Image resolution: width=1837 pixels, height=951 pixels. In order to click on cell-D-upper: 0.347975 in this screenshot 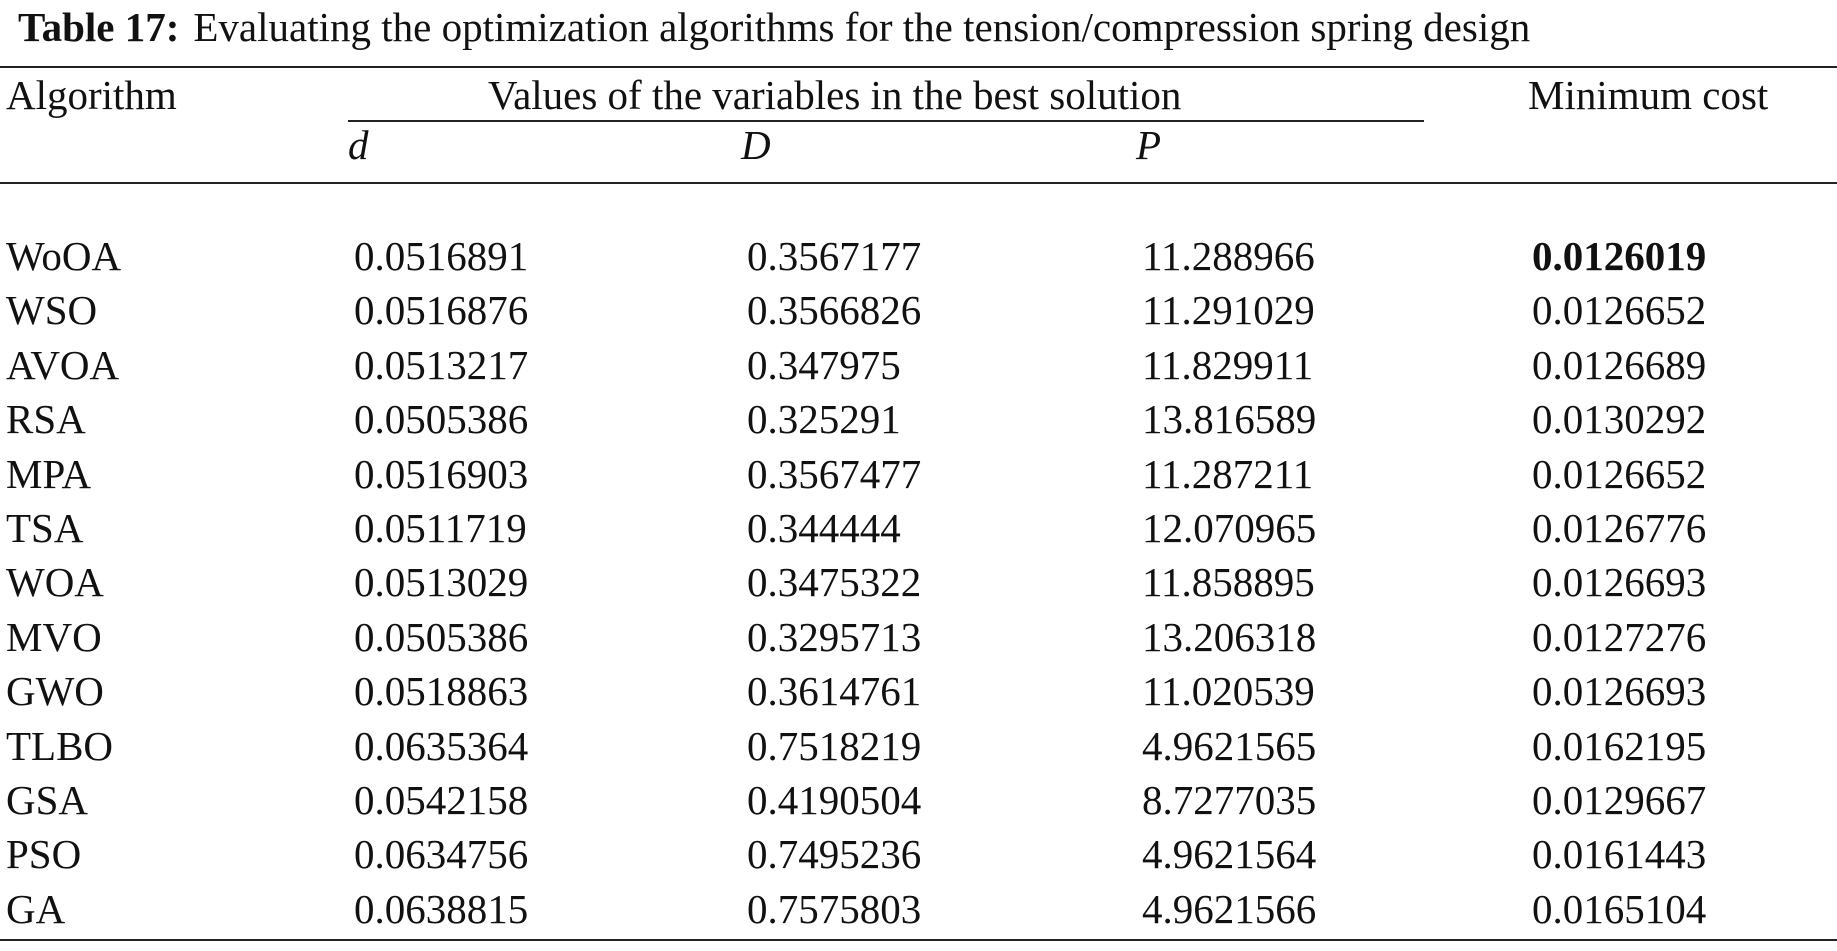, I will do `click(824, 364)`.